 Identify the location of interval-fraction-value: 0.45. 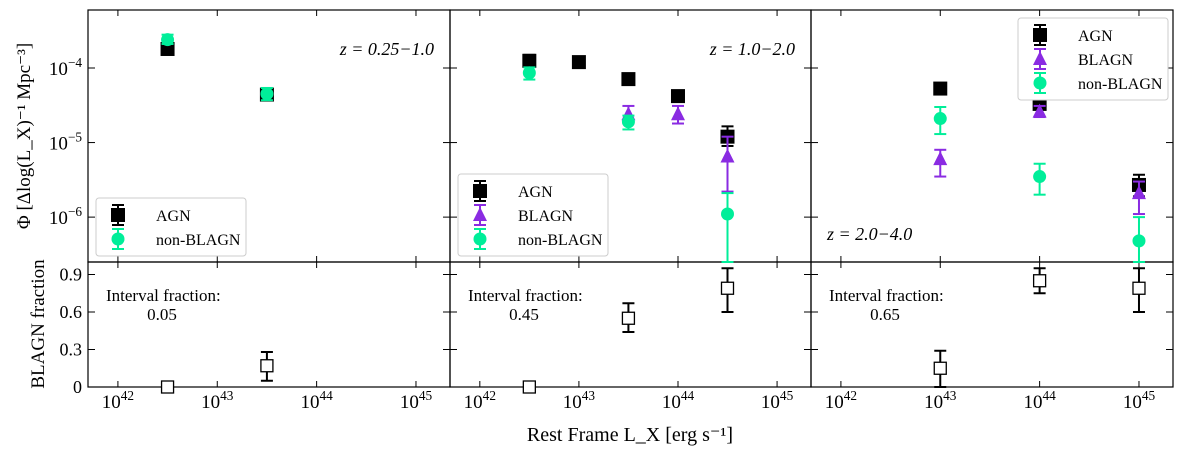
(524, 314).